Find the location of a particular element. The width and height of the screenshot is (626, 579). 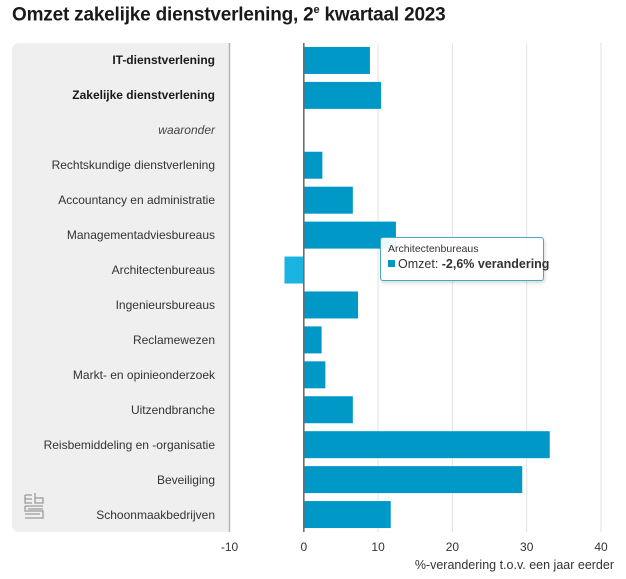

title-rest: kwartaal 2023 is located at coordinates (382, 15).